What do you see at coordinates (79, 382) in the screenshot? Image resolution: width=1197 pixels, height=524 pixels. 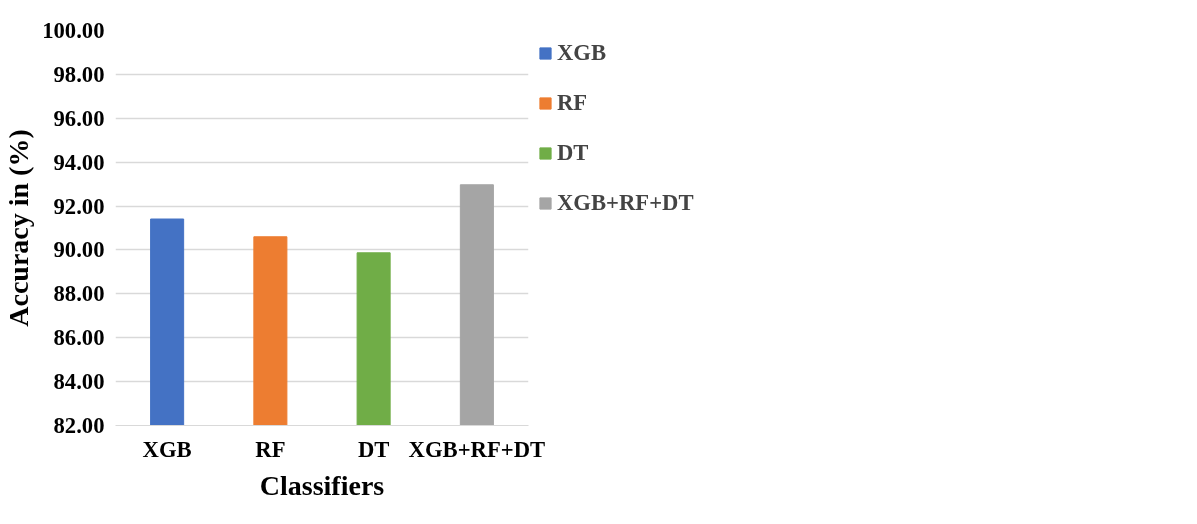 I see `y-tick-label: 84.00` at bounding box center [79, 382].